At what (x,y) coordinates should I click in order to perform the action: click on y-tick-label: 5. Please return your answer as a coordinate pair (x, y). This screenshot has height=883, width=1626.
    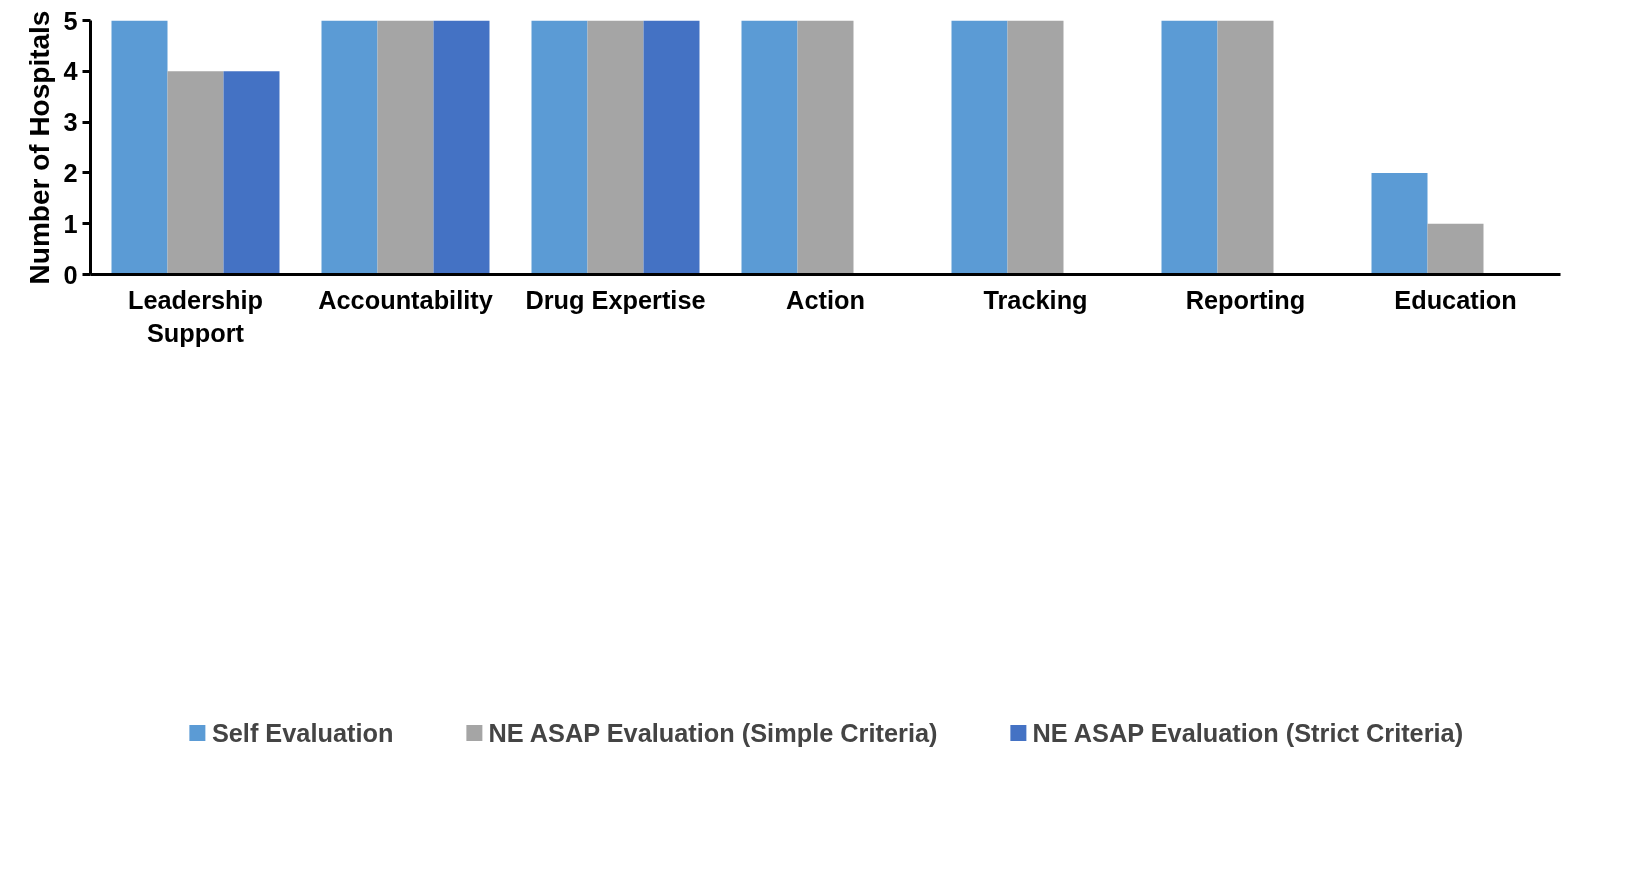
    Looking at the image, I should click on (70, 20).